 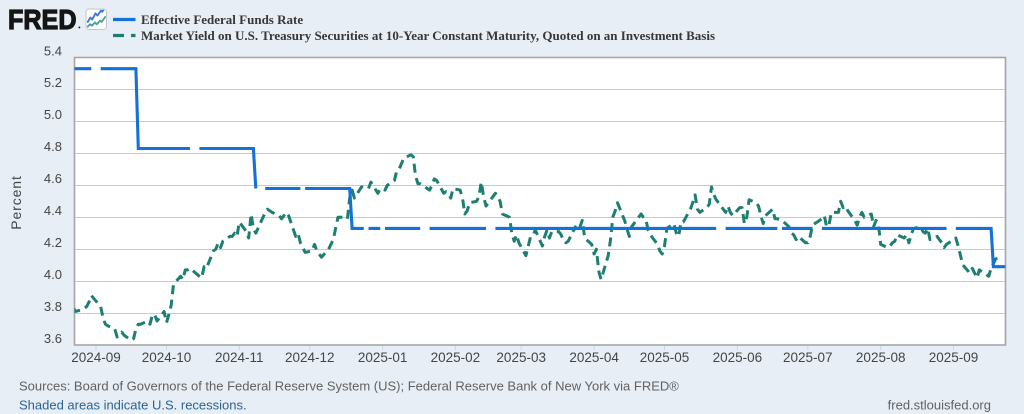 I want to click on svg-text: FRED, so click(x=42, y=19).